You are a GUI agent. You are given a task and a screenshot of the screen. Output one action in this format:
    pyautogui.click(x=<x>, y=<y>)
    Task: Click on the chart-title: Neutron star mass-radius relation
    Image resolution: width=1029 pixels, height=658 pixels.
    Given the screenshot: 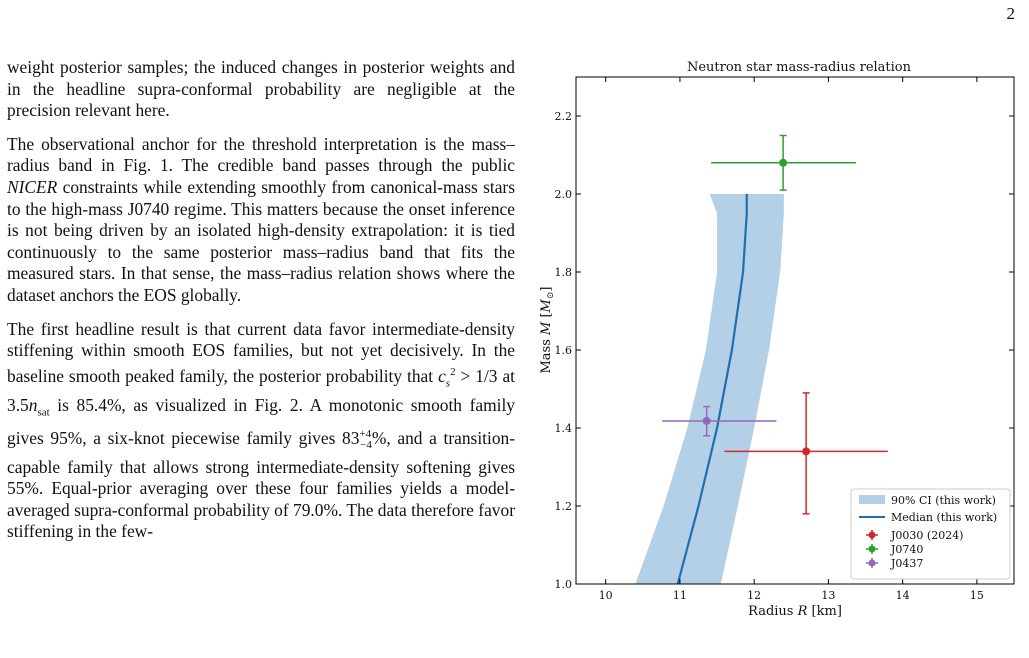 What is the action you would take?
    pyautogui.click(x=799, y=67)
    